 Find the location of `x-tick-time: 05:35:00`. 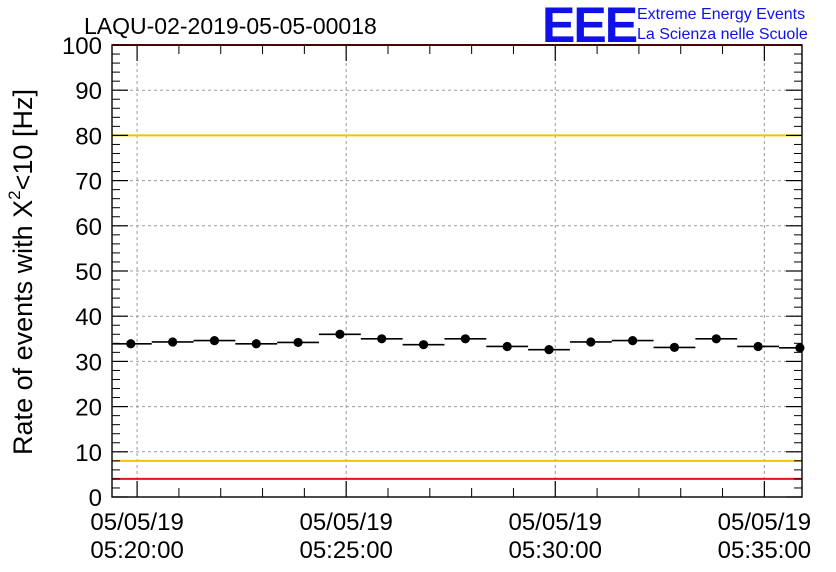

x-tick-time: 05:35:00 is located at coordinates (764, 550).